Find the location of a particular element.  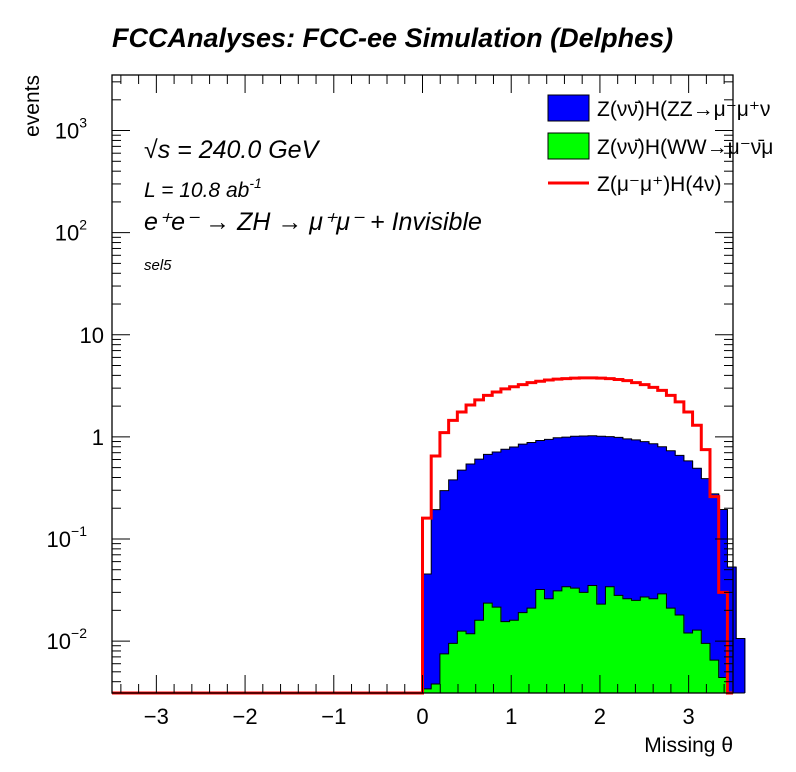

x-tick-label: 2 is located at coordinates (600, 716).